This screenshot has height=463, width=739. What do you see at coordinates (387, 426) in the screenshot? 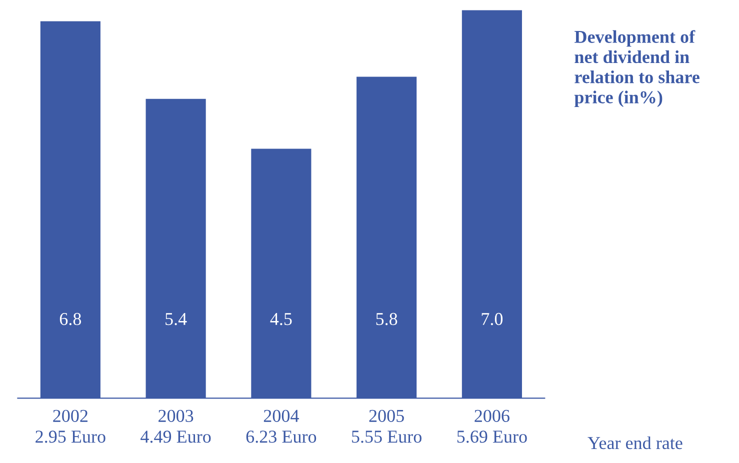
I see `x-tick-label: 2005 5.55 Euro` at bounding box center [387, 426].